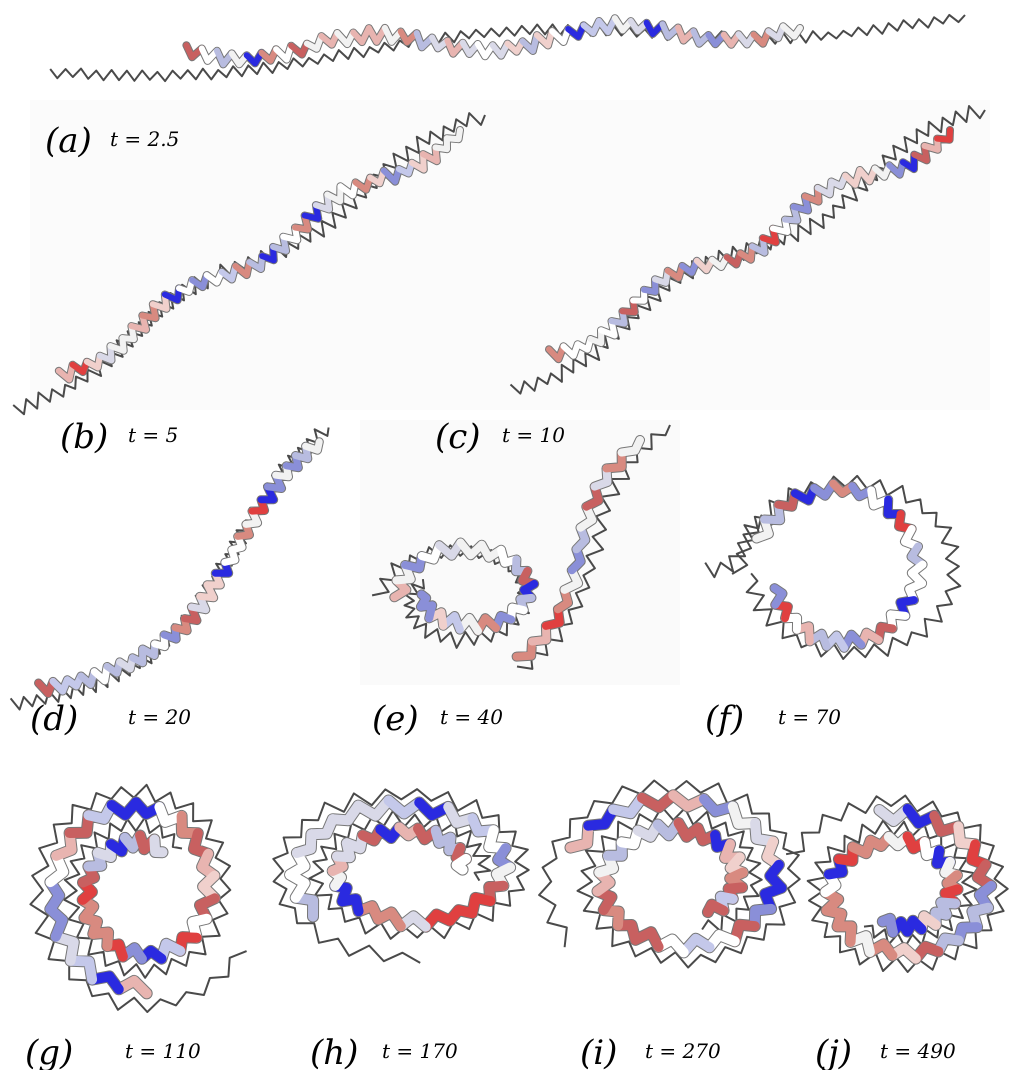  I want to click on panel-label: (d), so click(54, 719).